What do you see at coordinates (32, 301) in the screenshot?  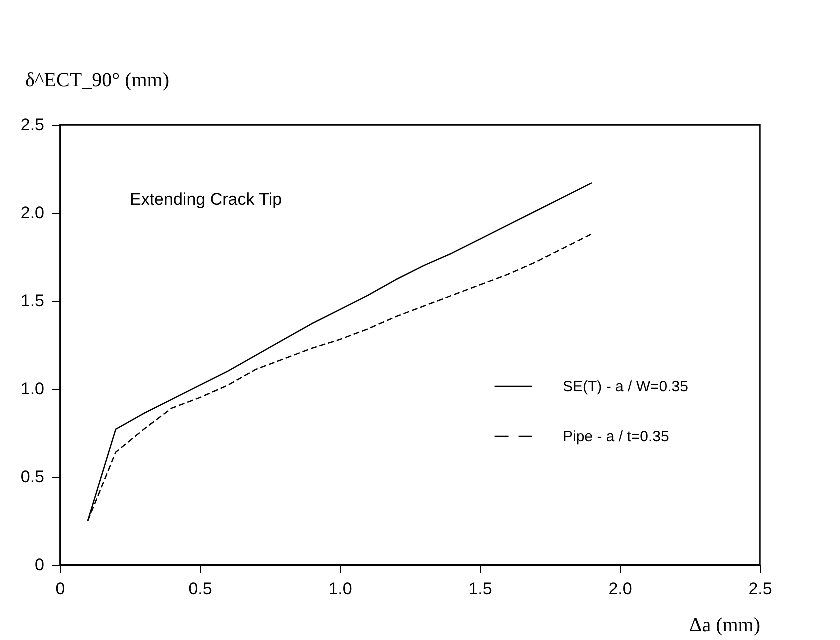 I see `y-tick-label: 1.5` at bounding box center [32, 301].